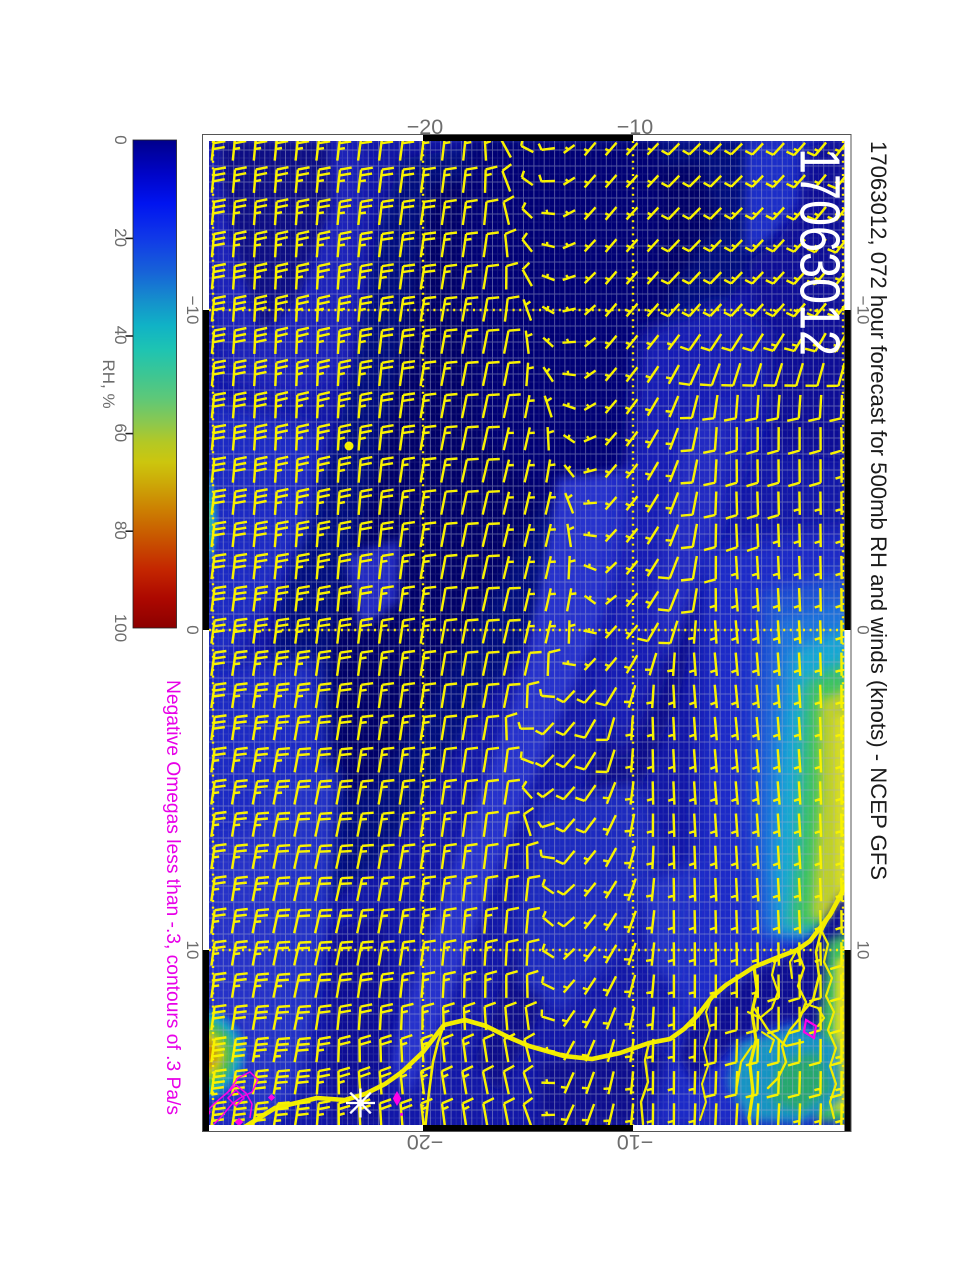  I want to click on svg-text: 40, so click(120, 335).